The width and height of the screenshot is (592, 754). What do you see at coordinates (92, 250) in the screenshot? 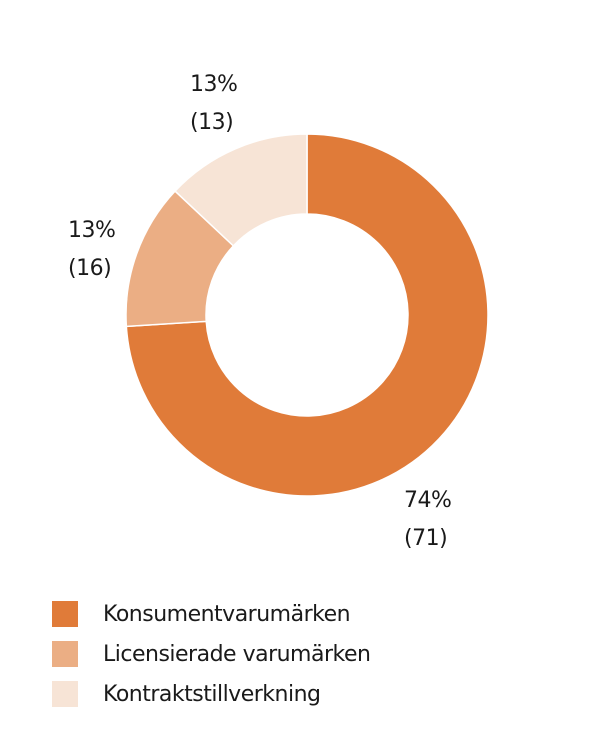
I see `slice-label-licensierade: 13% (16)` at bounding box center [92, 250].